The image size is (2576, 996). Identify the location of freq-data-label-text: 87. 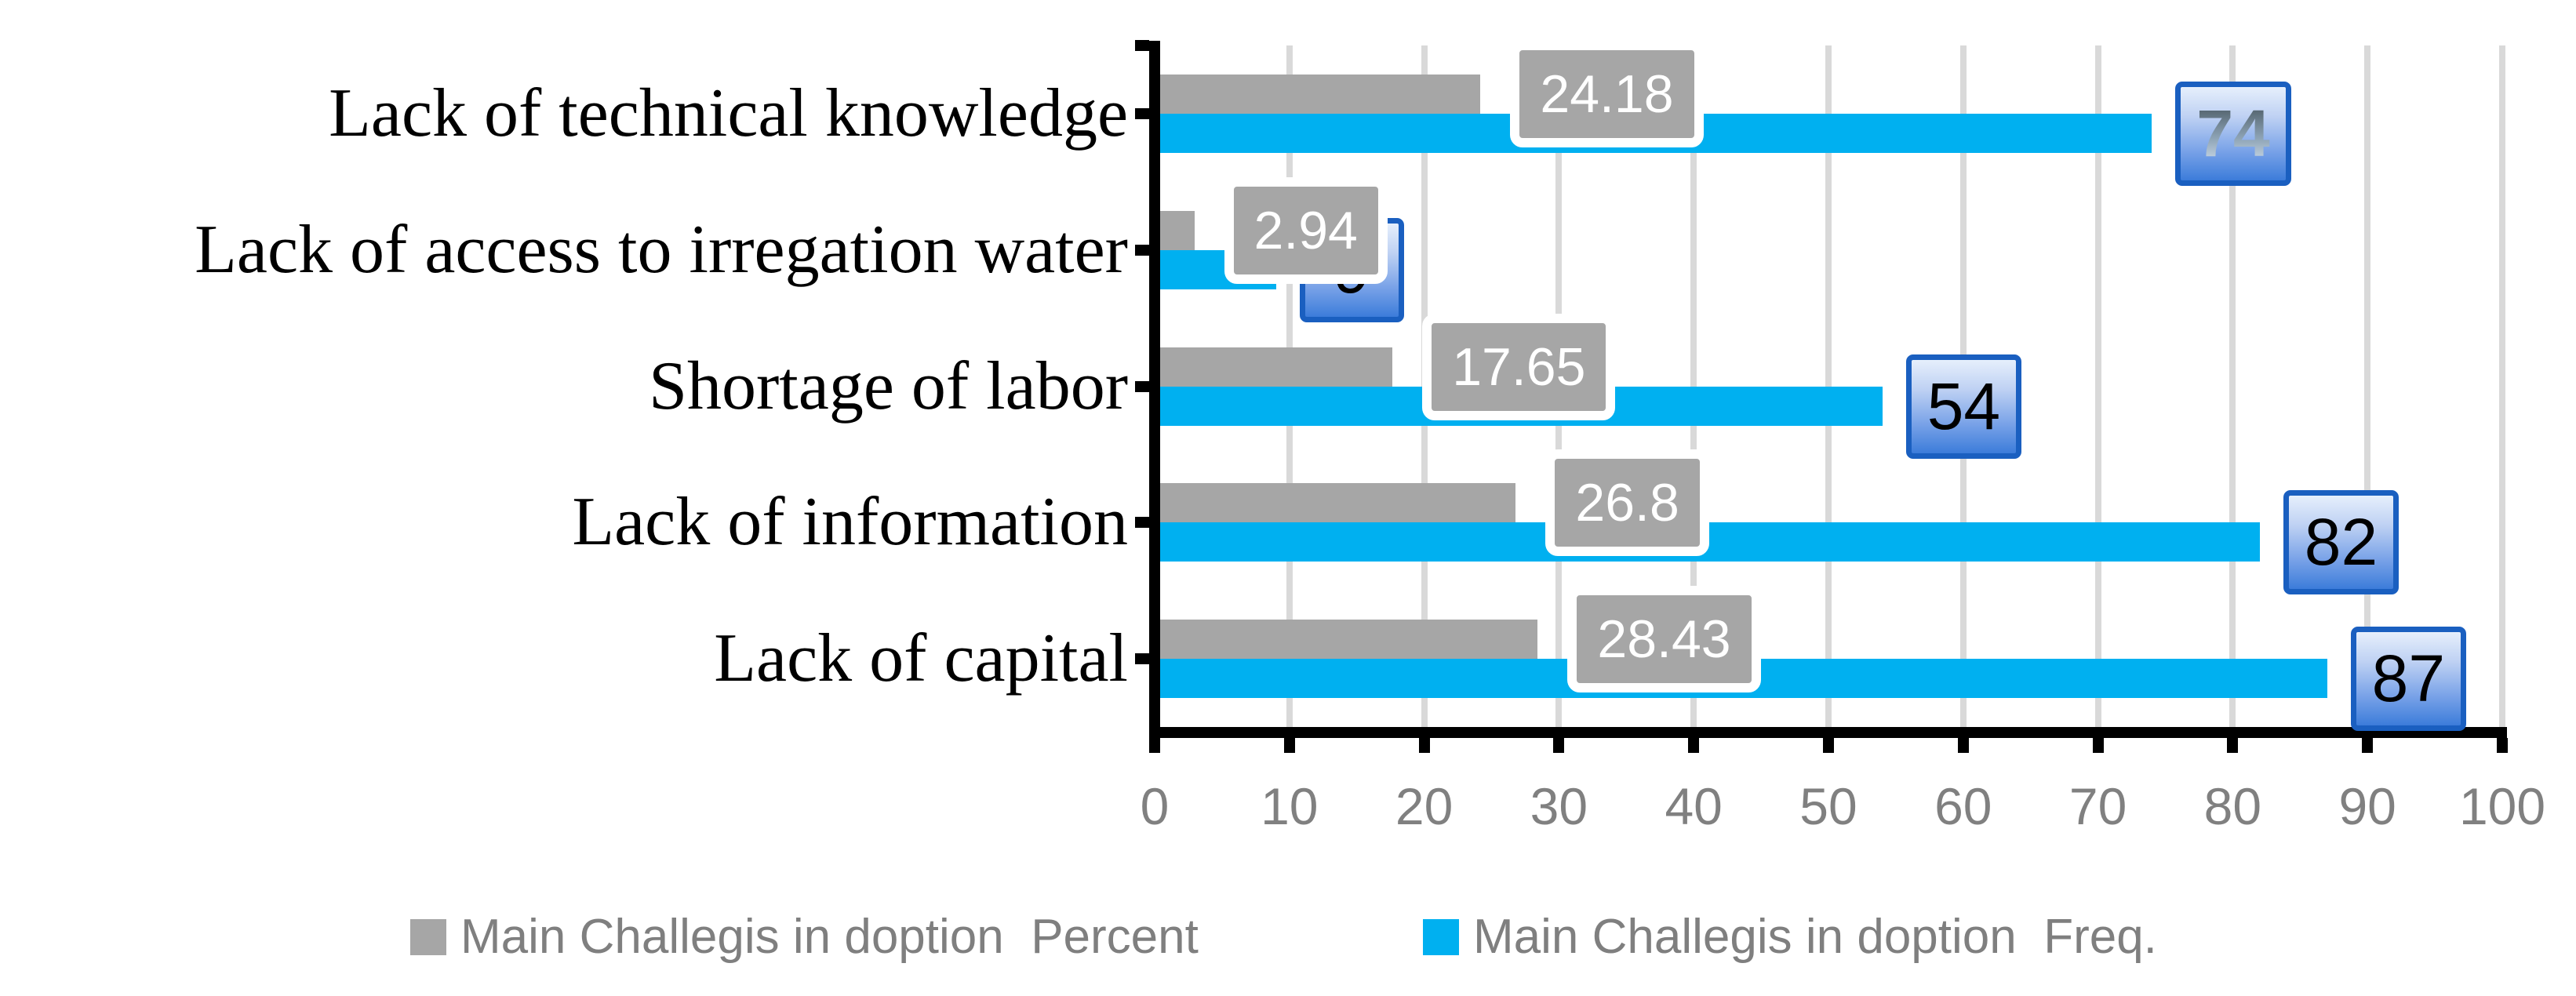
(2408, 679).